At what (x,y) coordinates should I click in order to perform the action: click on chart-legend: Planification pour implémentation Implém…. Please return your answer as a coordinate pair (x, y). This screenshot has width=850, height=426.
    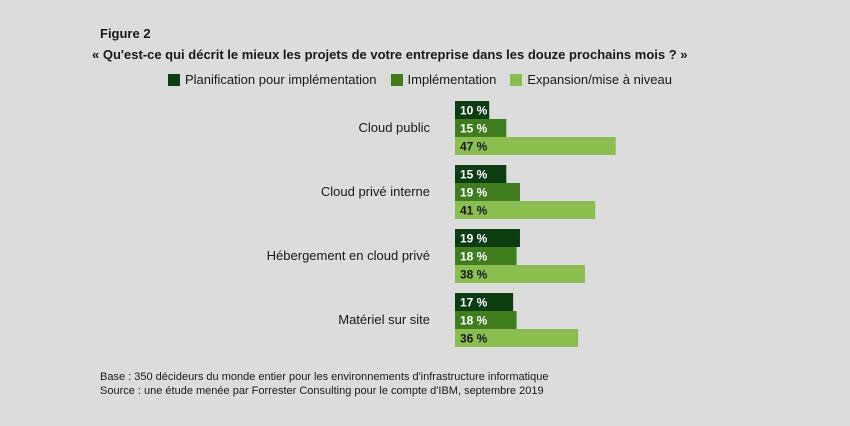
    Looking at the image, I should click on (427, 79).